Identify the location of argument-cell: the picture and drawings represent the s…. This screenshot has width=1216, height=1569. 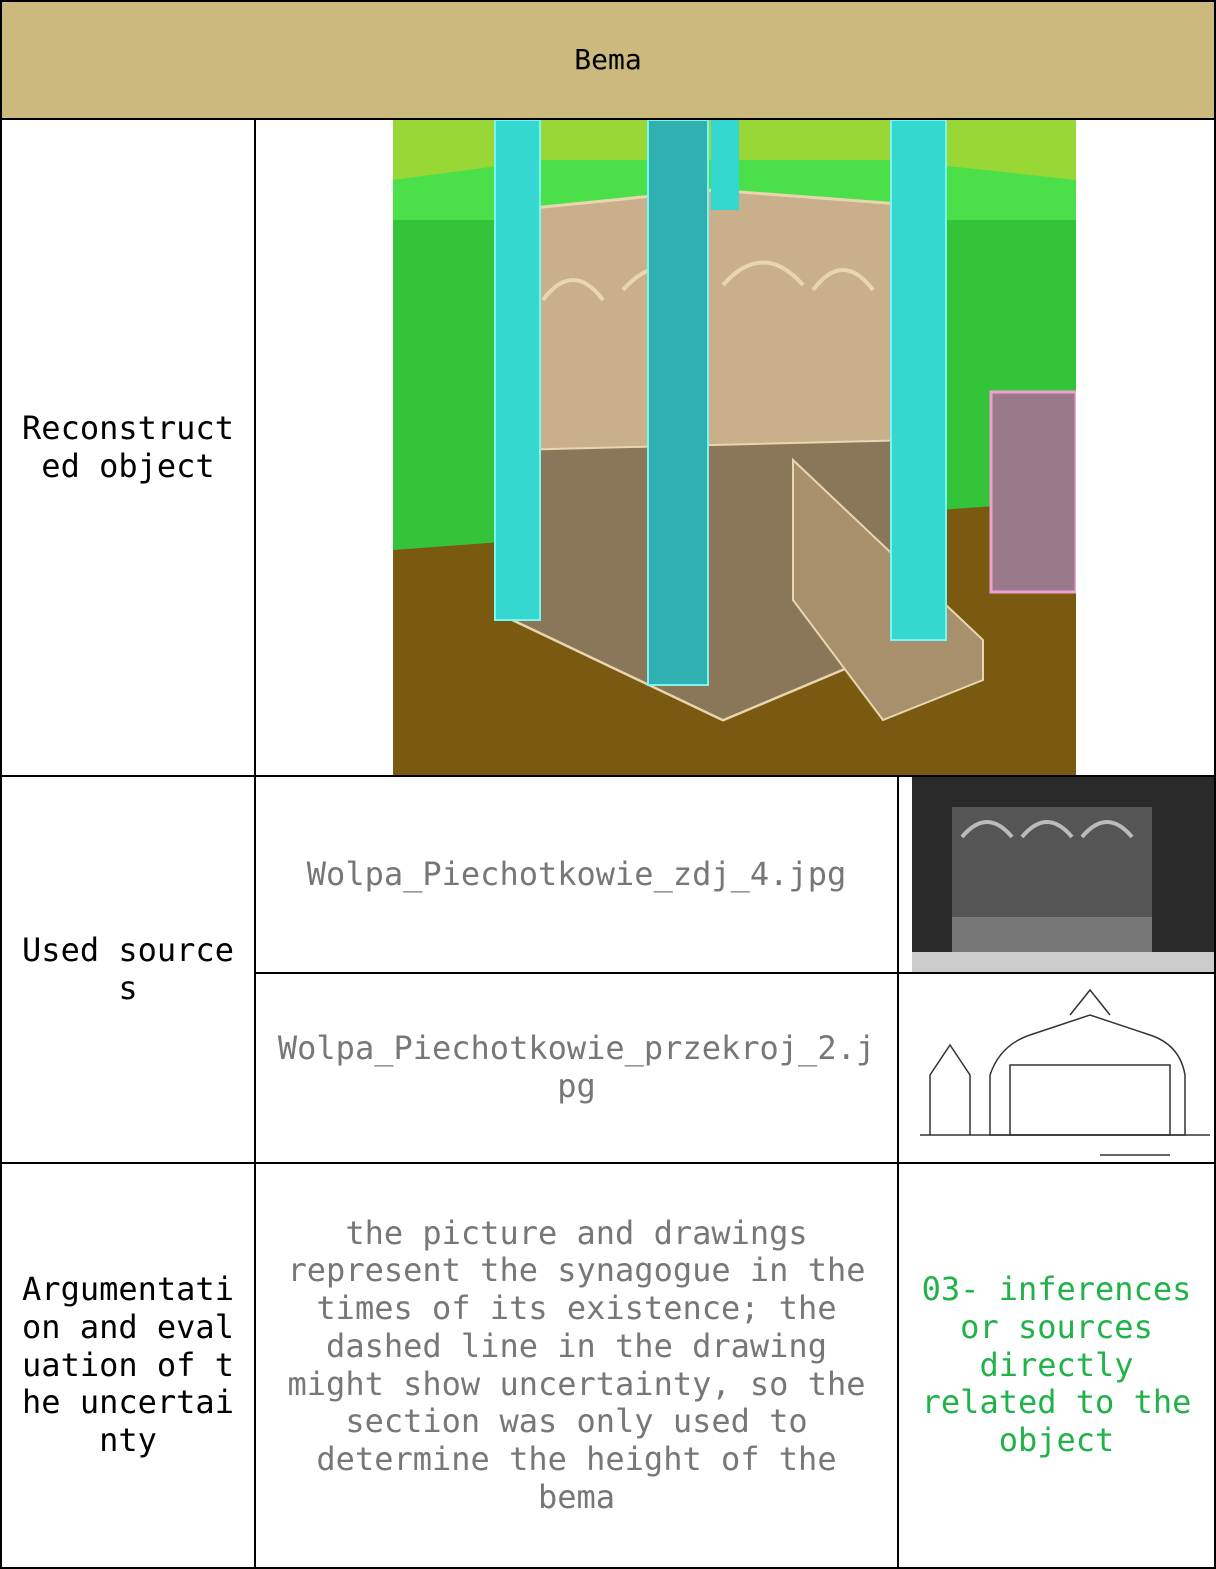
(576, 1365).